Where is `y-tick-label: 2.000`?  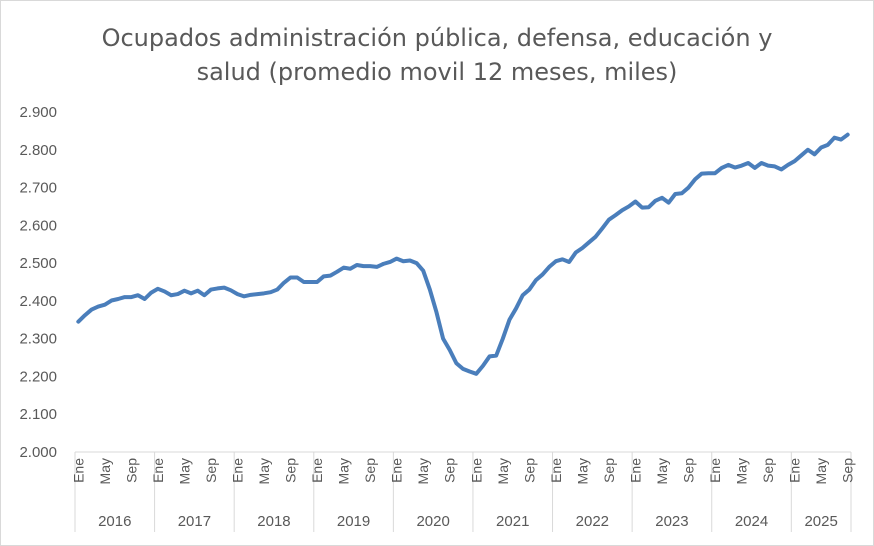
y-tick-label: 2.000 is located at coordinates (38, 452).